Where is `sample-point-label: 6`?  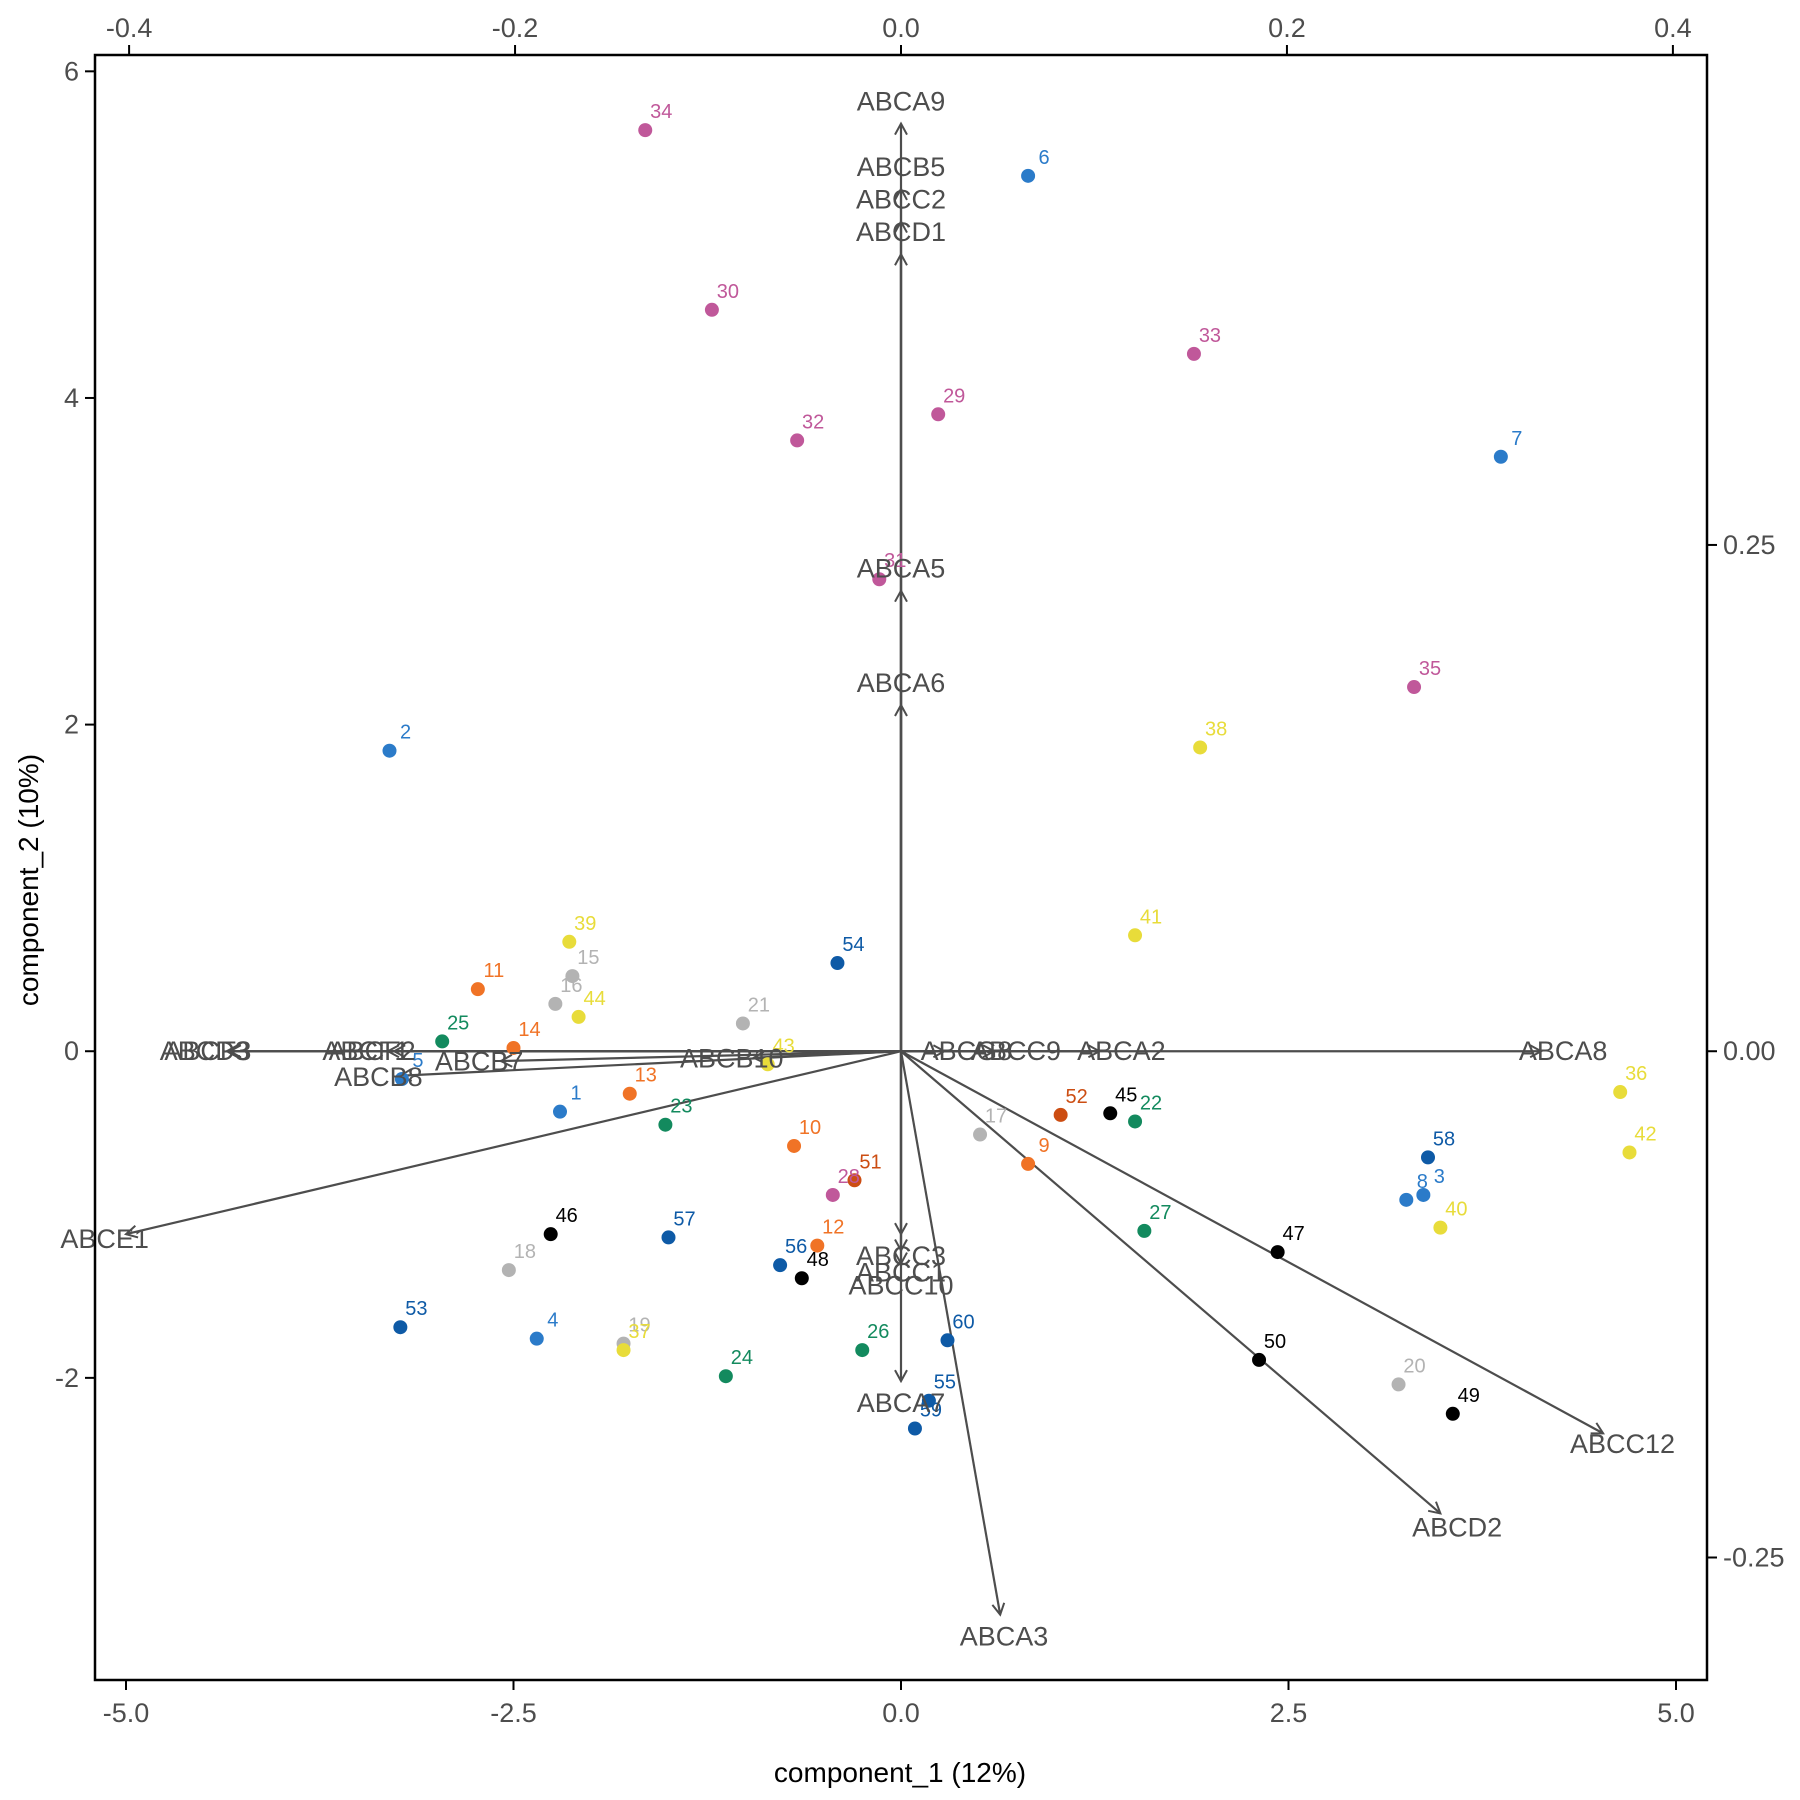 sample-point-label: 6 is located at coordinates (1044, 158).